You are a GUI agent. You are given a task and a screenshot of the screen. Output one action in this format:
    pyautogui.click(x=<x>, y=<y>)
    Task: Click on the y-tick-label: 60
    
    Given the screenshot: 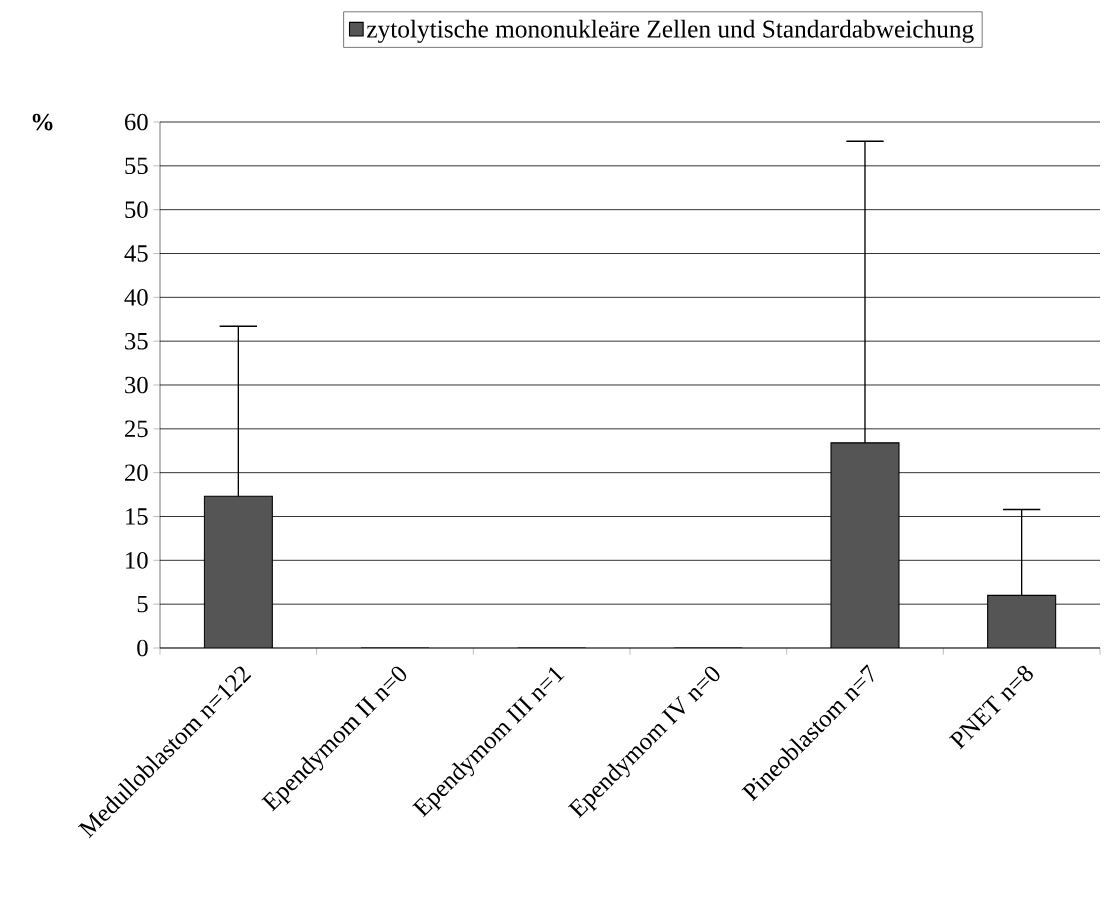 What is the action you would take?
    pyautogui.click(x=136, y=122)
    